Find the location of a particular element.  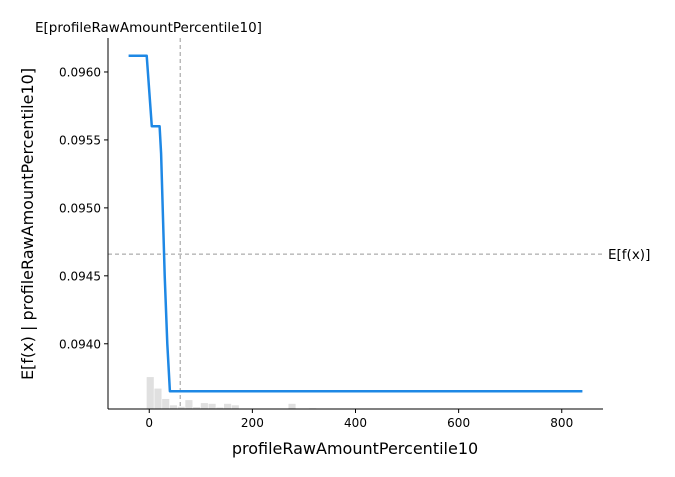

x-axis-ticks: 0 200 400 600 800 is located at coordinates (359, 419).